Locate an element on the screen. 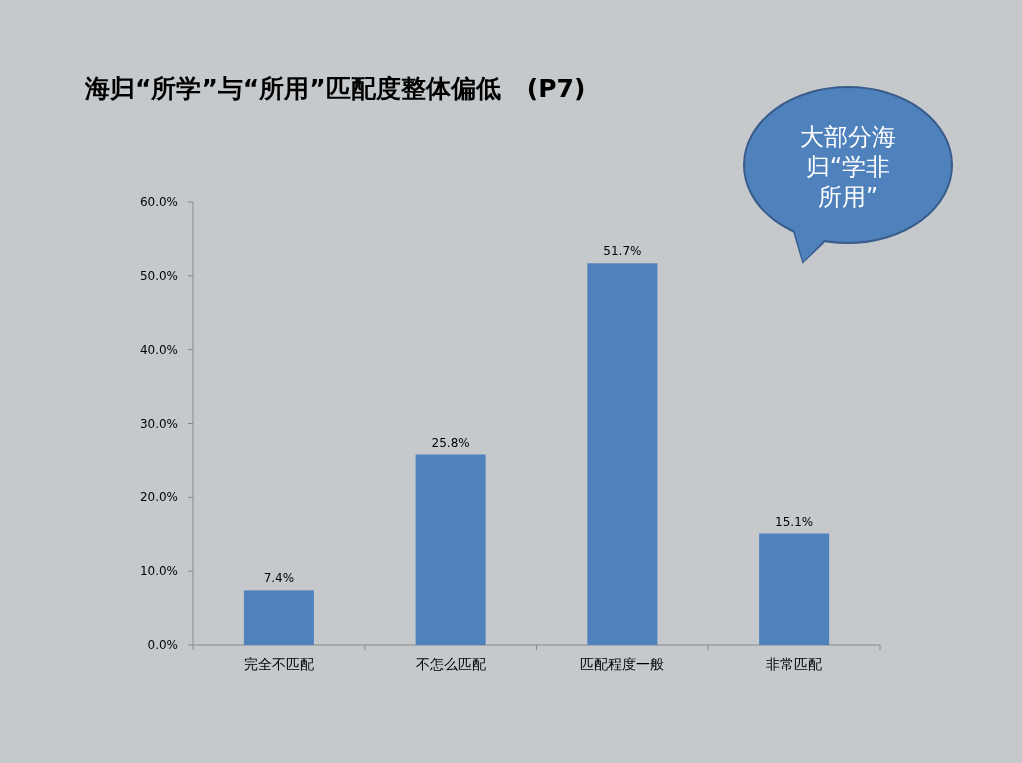 Image resolution: width=1022 pixels, height=763 pixels. data-label: 51.7% is located at coordinates (622, 251).